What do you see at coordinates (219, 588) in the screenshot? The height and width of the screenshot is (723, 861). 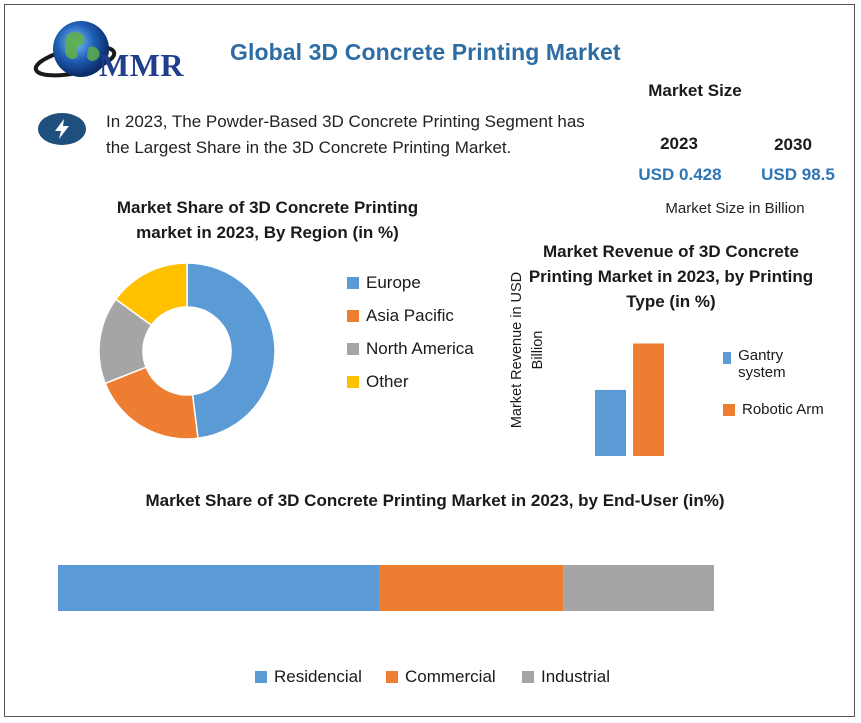 I see `stacked-segment-residencial` at bounding box center [219, 588].